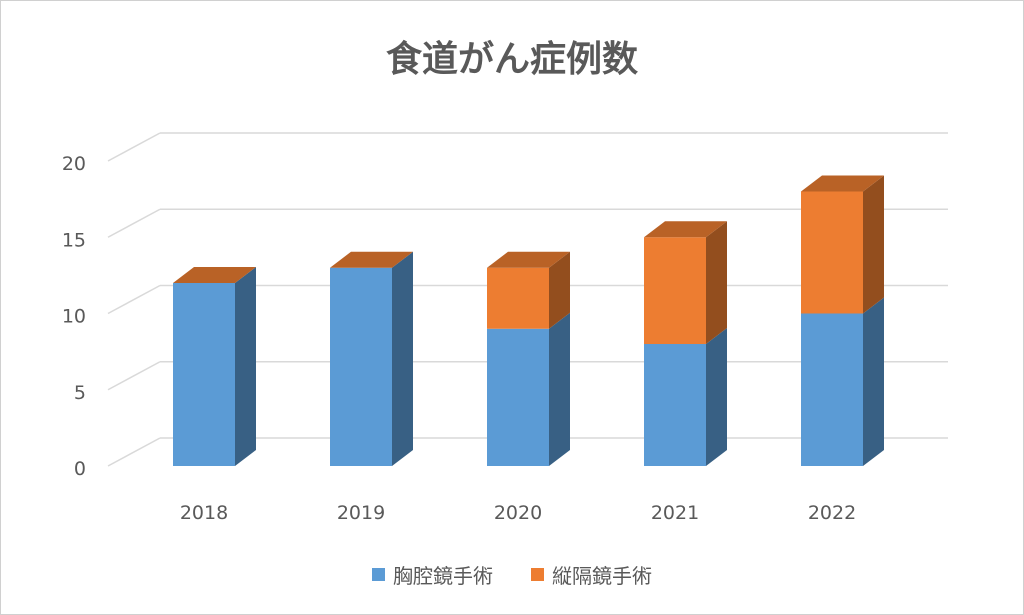 The image size is (1024, 615). What do you see at coordinates (512, 574) in the screenshot?
I see `legend: 胸腔鏡手術 縦隔鏡手術` at bounding box center [512, 574].